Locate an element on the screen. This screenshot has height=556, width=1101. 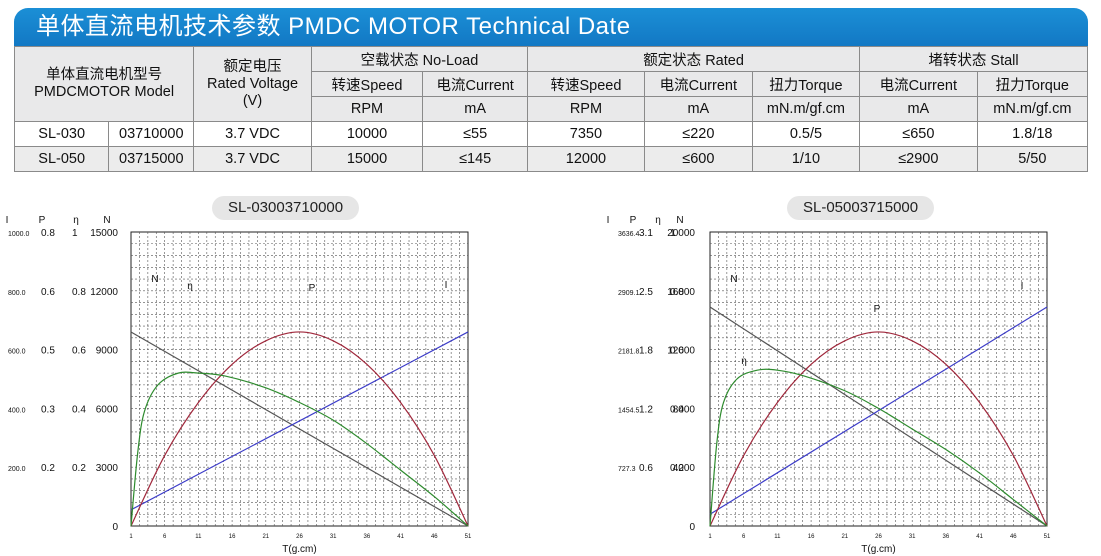
rated-speed-unit: RPM is located at coordinates (586, 109).